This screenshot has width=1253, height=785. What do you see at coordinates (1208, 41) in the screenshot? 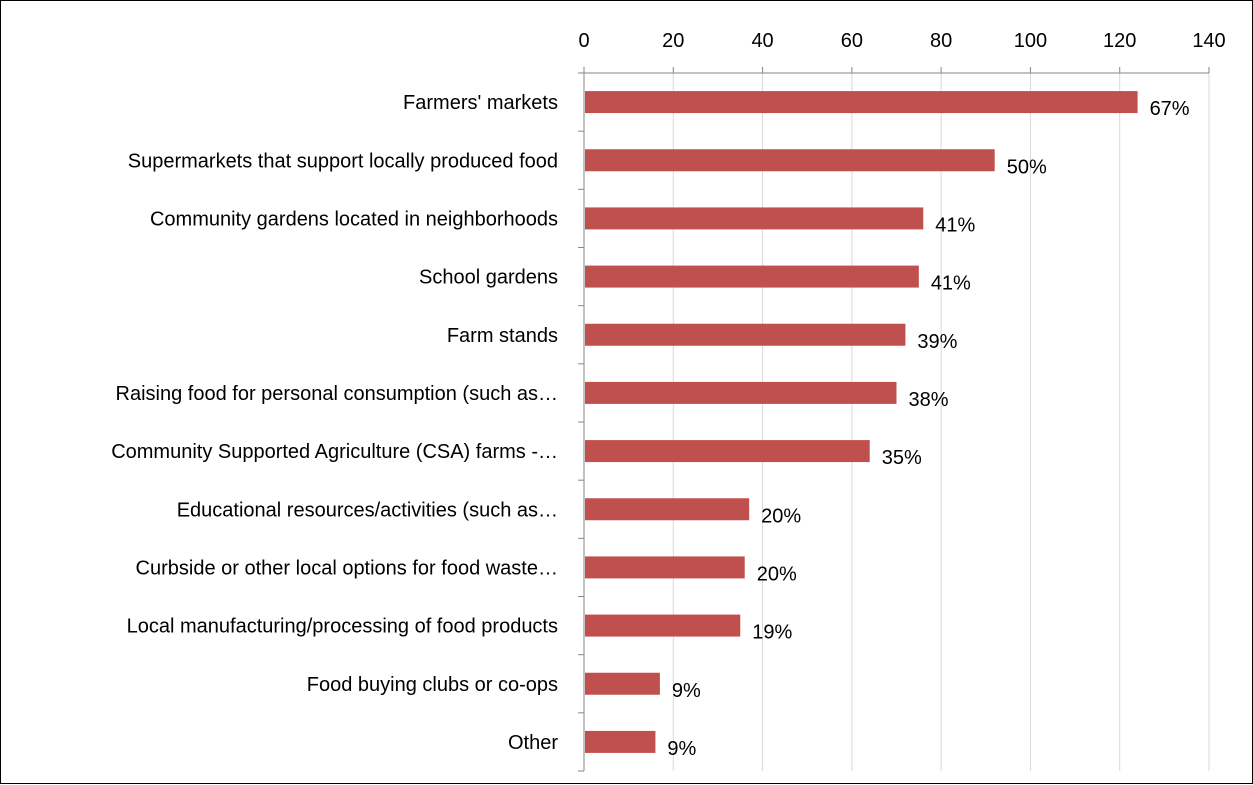
I see `x-tick-label: 140` at bounding box center [1208, 41].